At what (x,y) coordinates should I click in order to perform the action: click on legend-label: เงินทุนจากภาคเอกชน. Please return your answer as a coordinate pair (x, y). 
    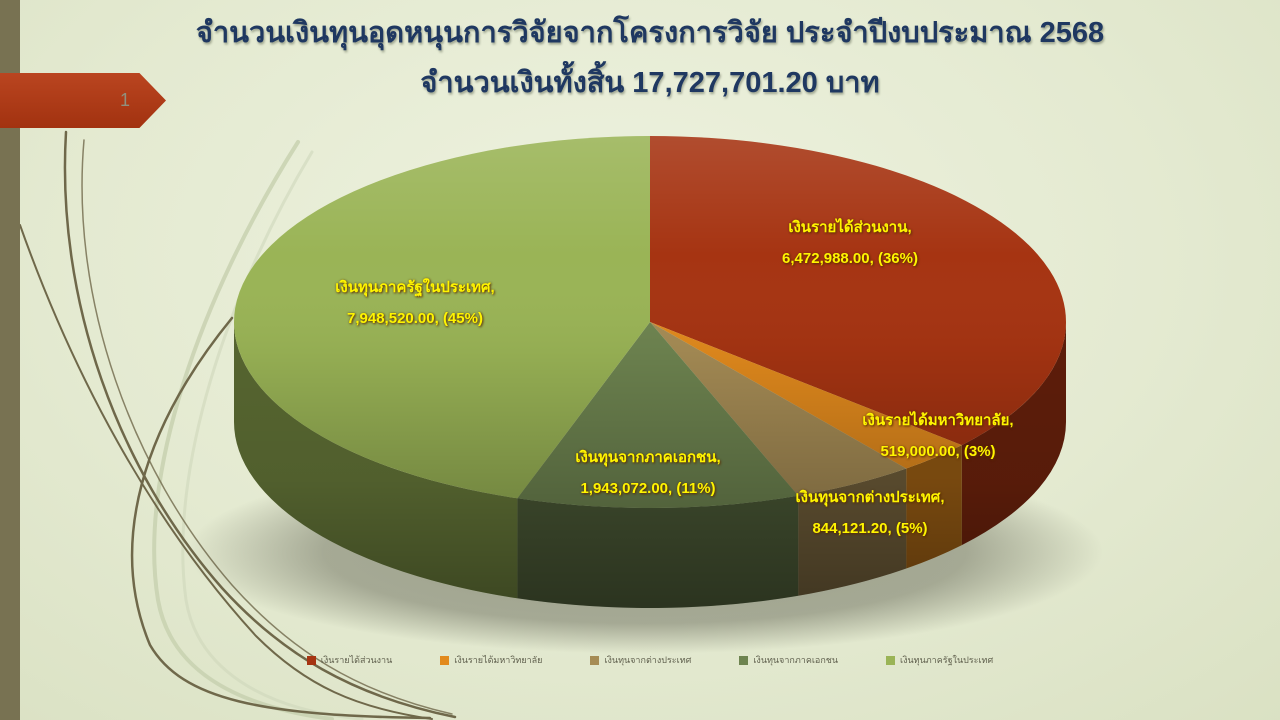
    Looking at the image, I should click on (796, 660).